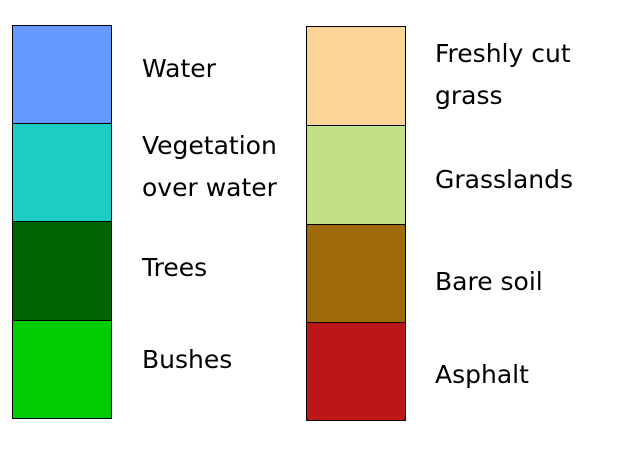 This screenshot has width=619, height=467. What do you see at coordinates (469, 95) in the screenshot?
I see `label-line: grass` at bounding box center [469, 95].